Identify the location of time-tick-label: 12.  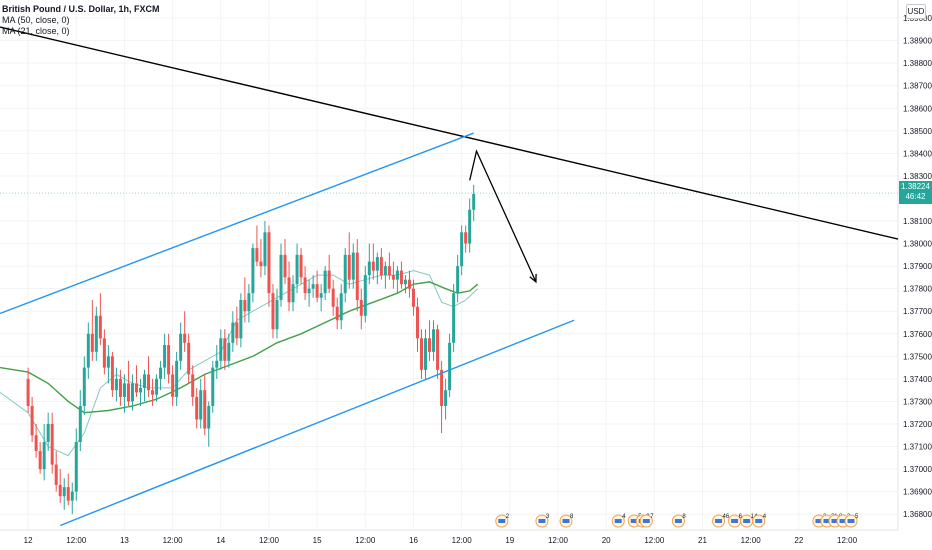
(28, 540).